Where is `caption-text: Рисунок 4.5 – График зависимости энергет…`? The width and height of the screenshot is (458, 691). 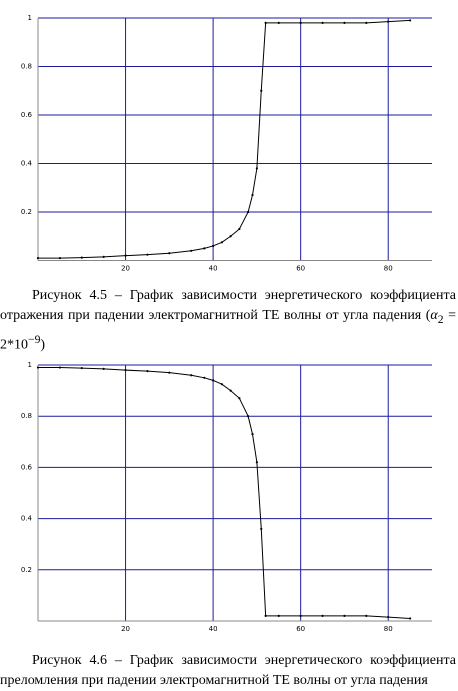 caption-text: Рисунок 4.5 – График зависимости энергет… is located at coordinates (228, 305).